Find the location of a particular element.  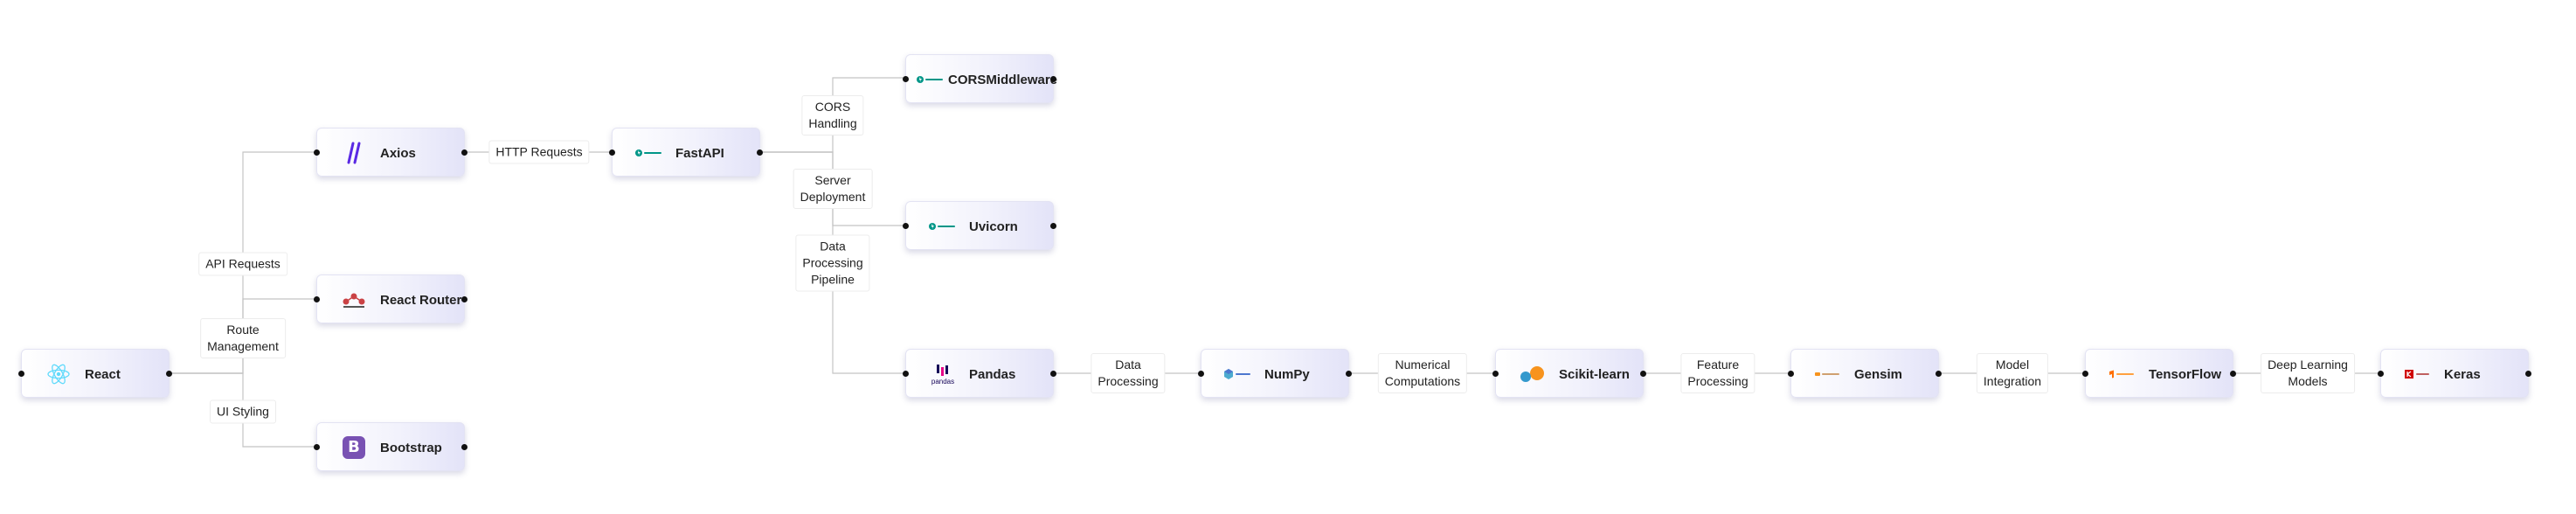

edge-label-server-deployment: Server Deployment is located at coordinates (833, 189).